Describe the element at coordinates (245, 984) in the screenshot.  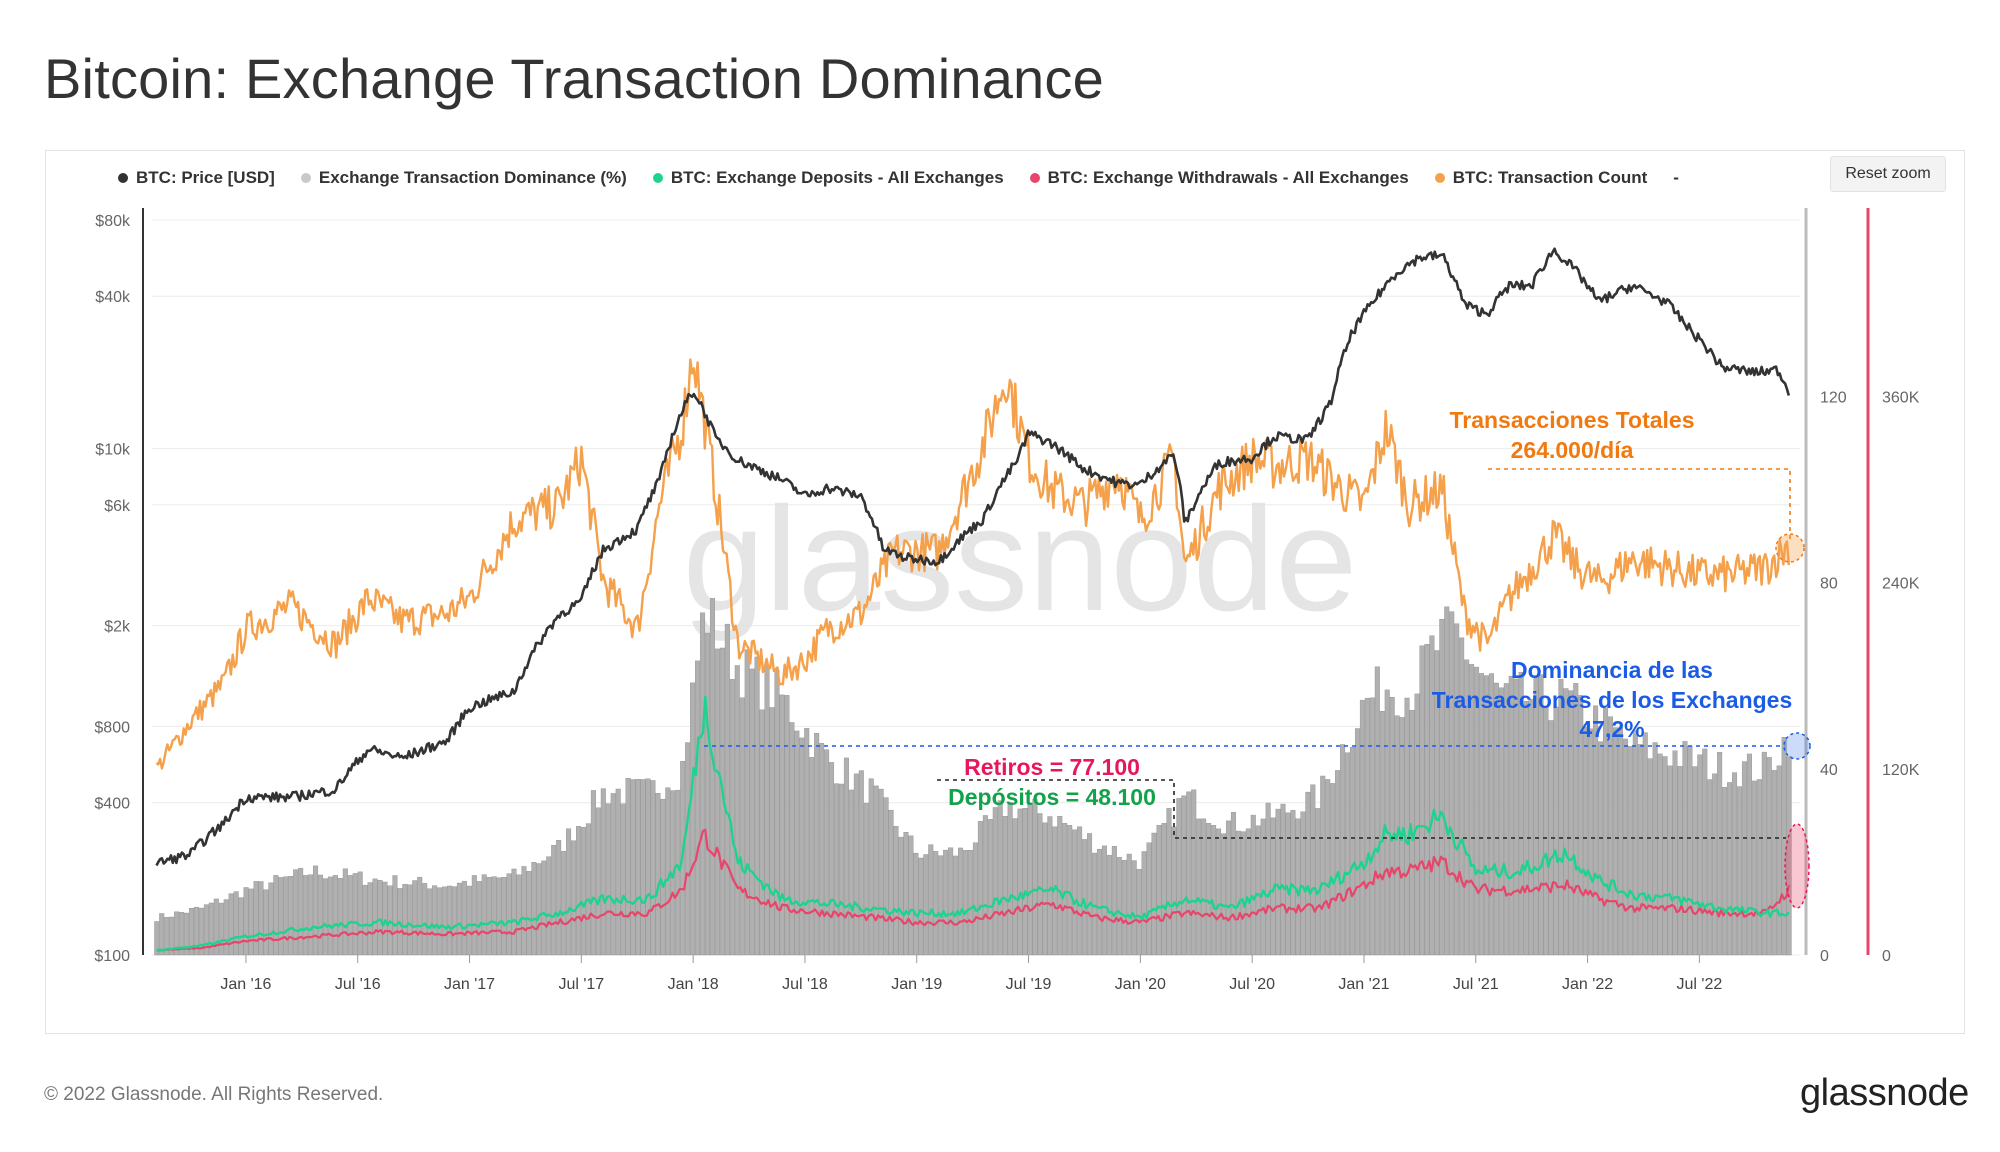
I see `x-tick-label: Jan '16` at that location.